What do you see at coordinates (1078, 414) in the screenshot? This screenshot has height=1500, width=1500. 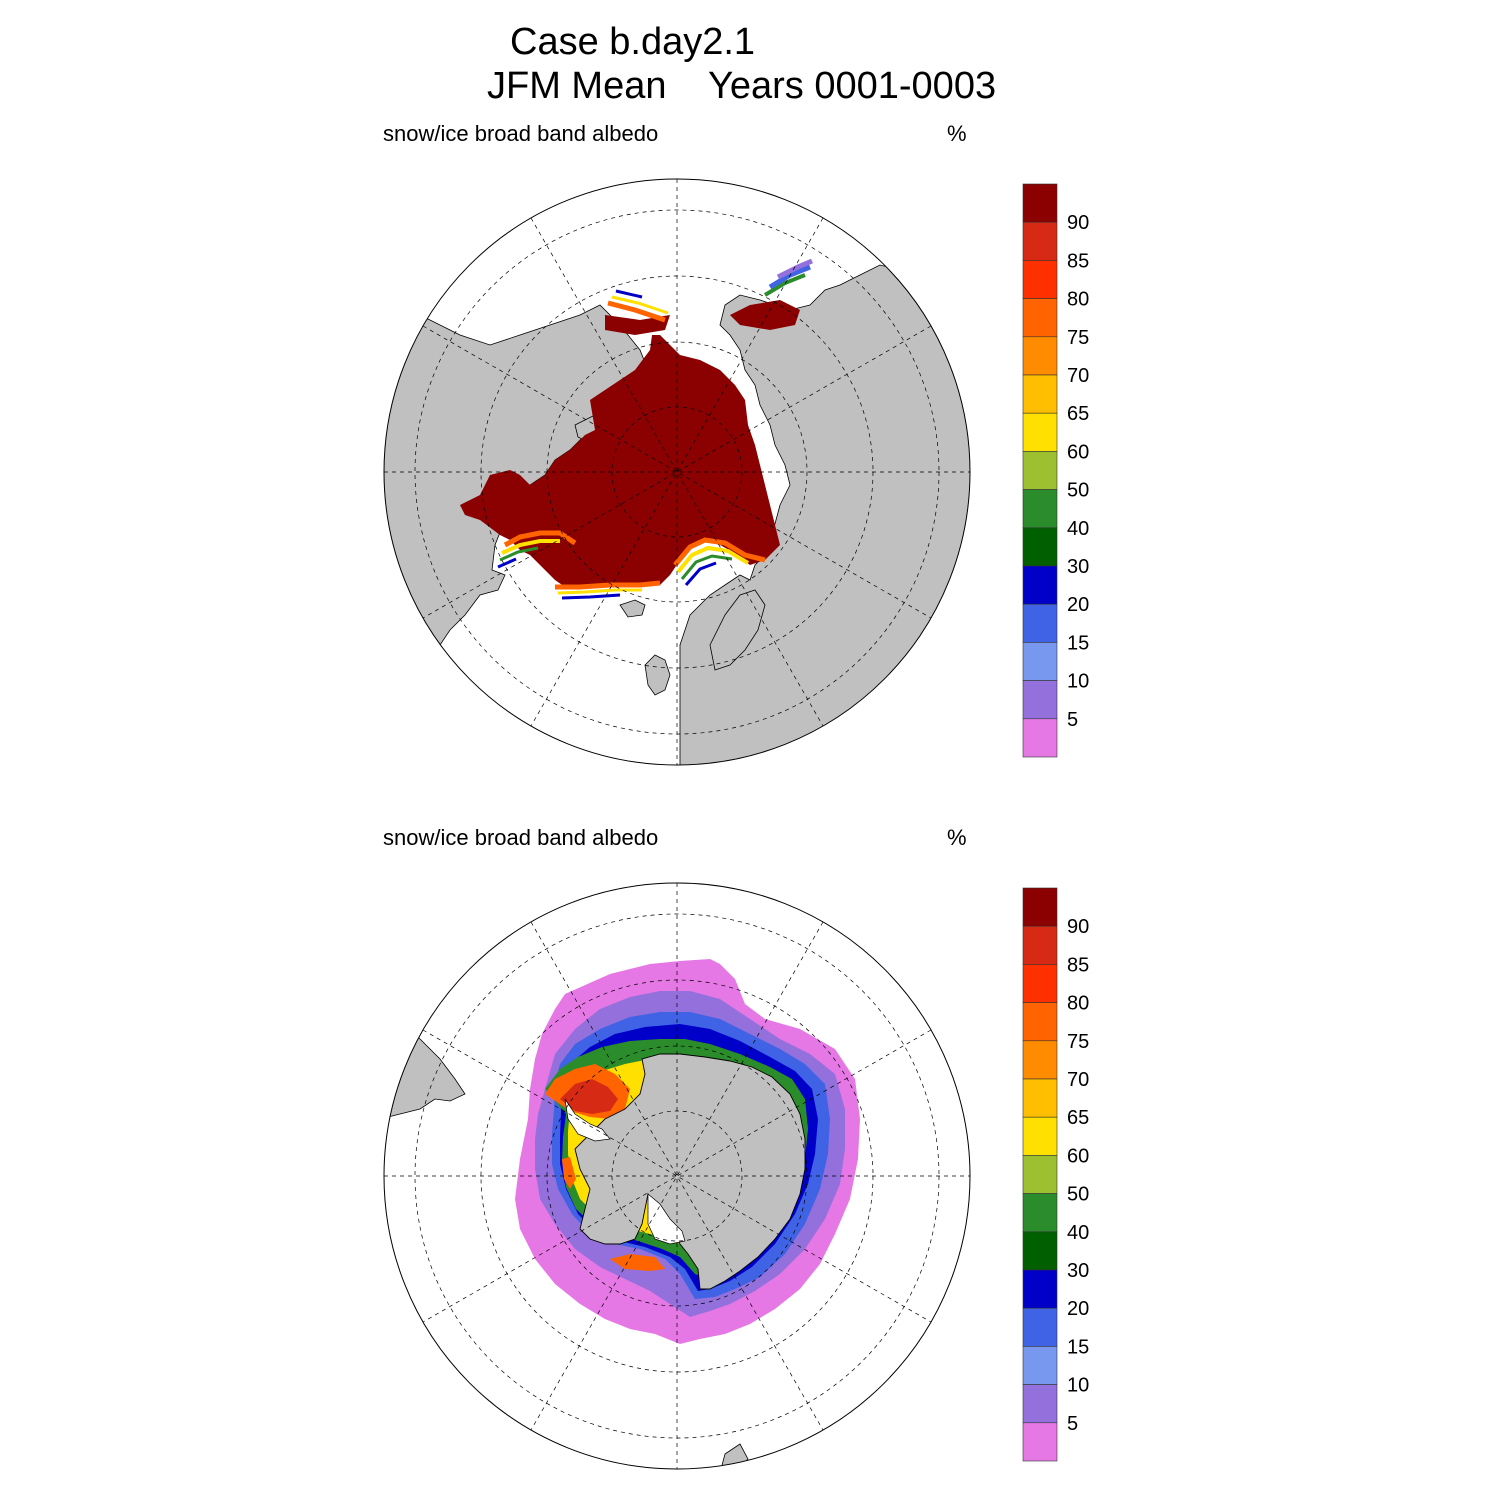 I see `north-colorbar-tick-label: 65` at bounding box center [1078, 414].